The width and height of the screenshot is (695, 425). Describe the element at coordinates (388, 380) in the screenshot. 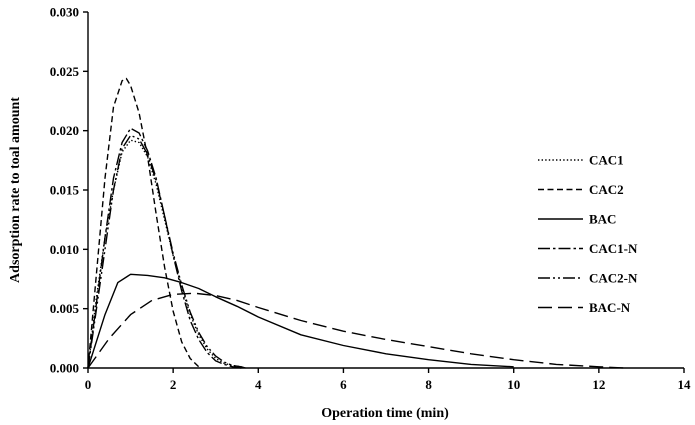

I see `x-axis-ticks: 0 2 4 6 8 10 12 14` at that location.